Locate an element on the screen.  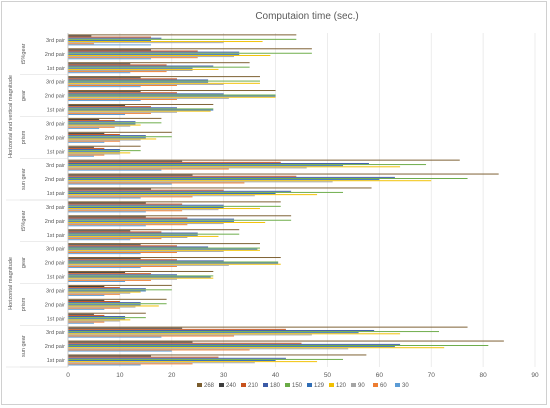
x-tick-label: 40 is located at coordinates (276, 375).